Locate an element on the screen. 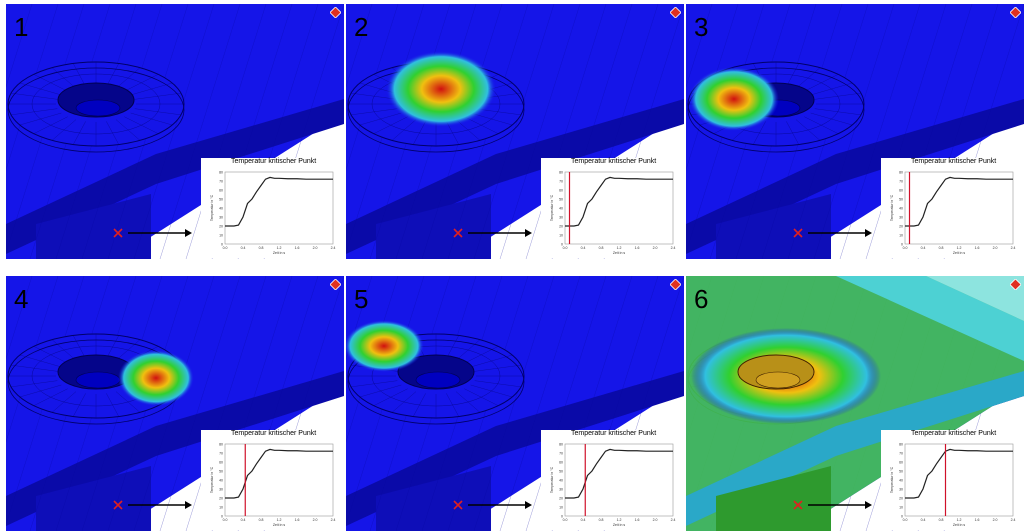  x-tick-label: 2.4 is located at coordinates (673, 248).